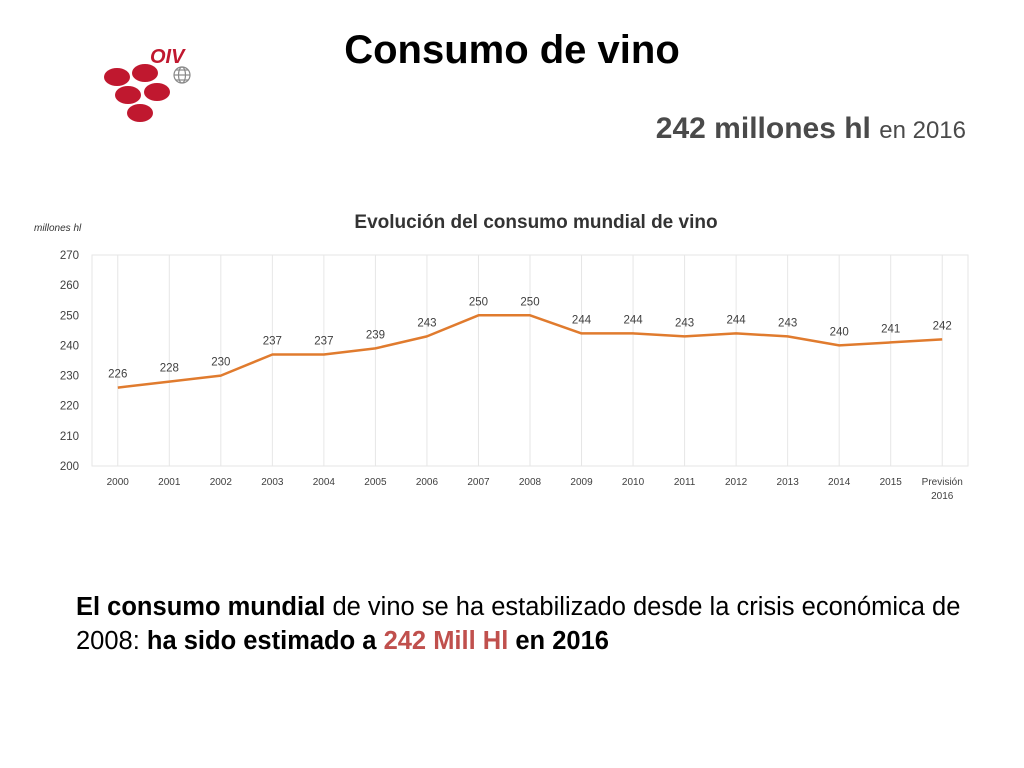  Describe the element at coordinates (839, 332) in the screenshot. I see `data-label: 240` at that location.